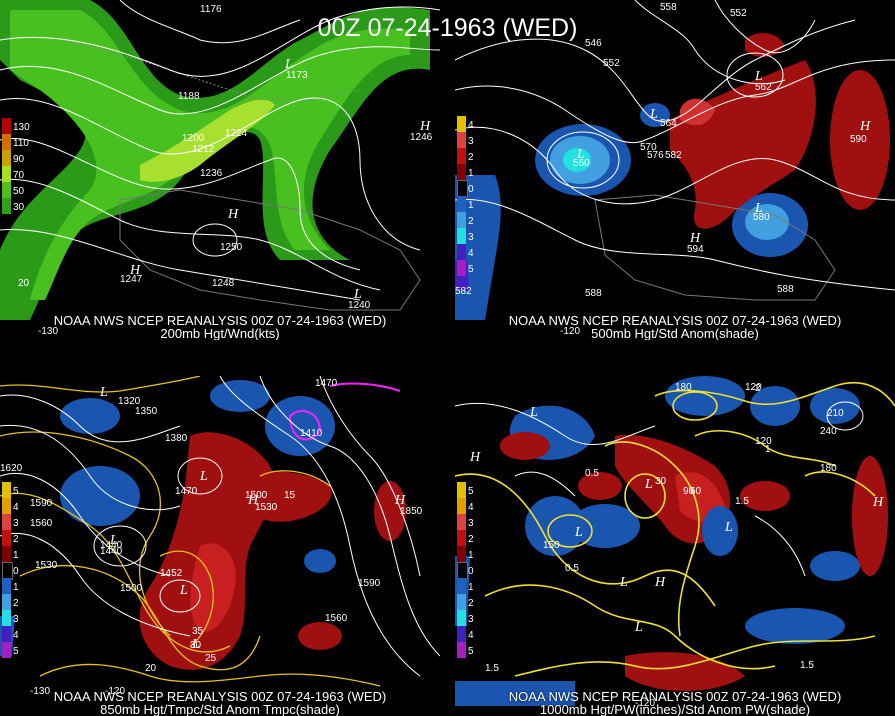 The height and width of the screenshot is (716, 895). What do you see at coordinates (311, 433) in the screenshot?
I see `contour-label: 1410` at bounding box center [311, 433].